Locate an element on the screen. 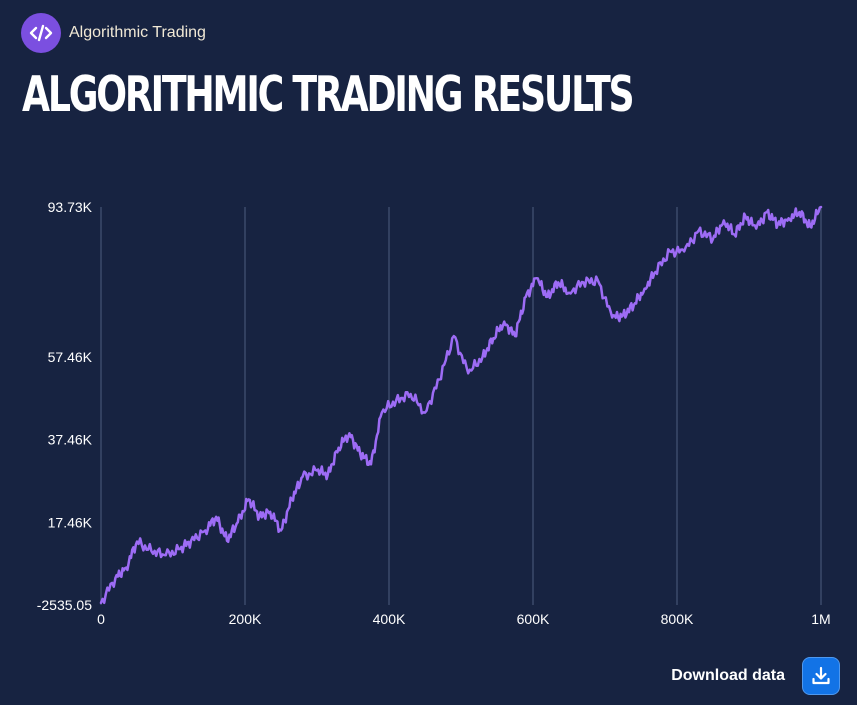 This screenshot has height=705, width=857. download-icon is located at coordinates (821, 675).